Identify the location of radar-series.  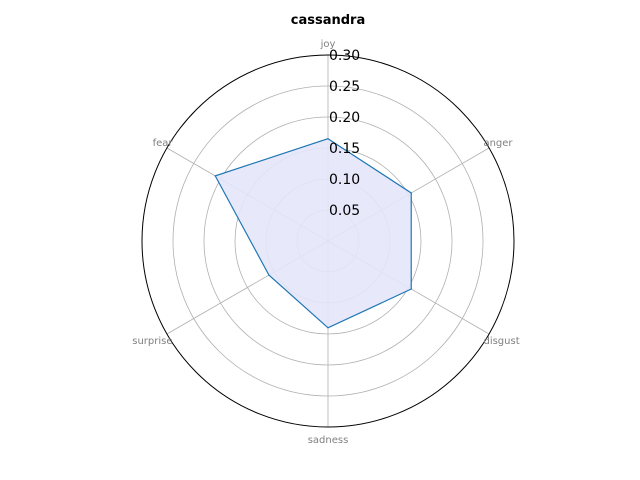
(313, 233).